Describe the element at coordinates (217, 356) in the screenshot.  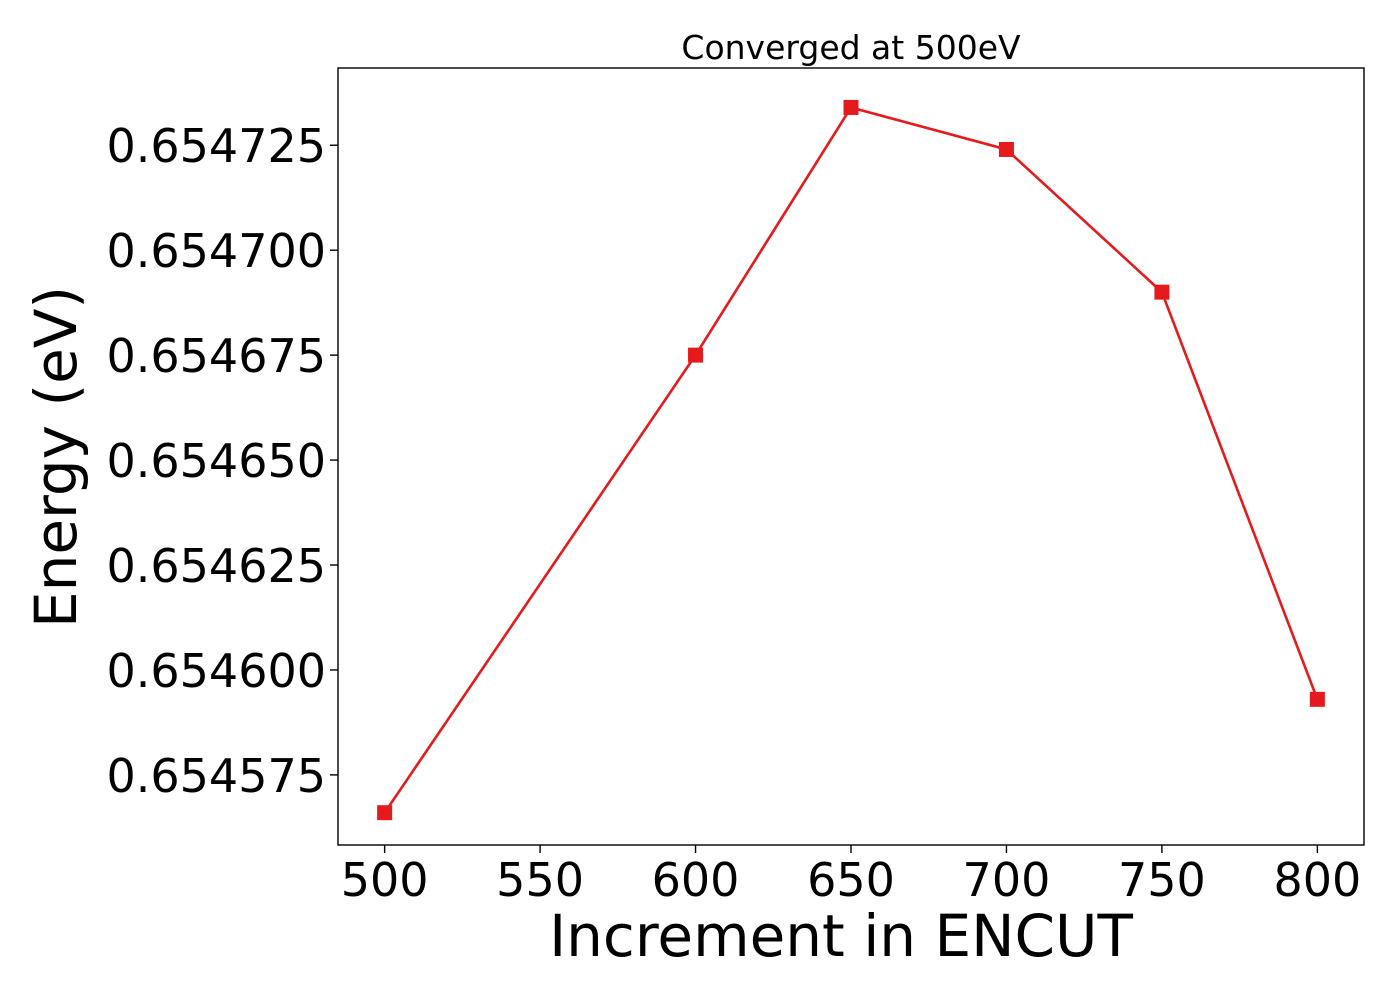
I see `y-tick-label: 0.654675` at that location.